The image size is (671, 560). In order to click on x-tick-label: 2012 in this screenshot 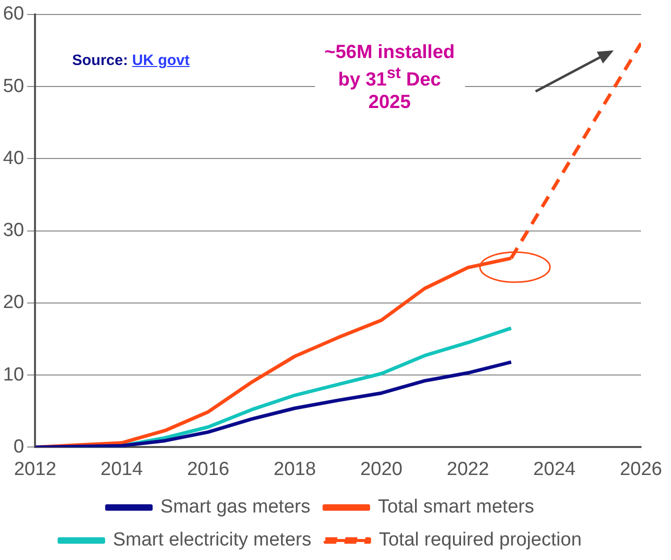, I will do `click(35, 469)`.